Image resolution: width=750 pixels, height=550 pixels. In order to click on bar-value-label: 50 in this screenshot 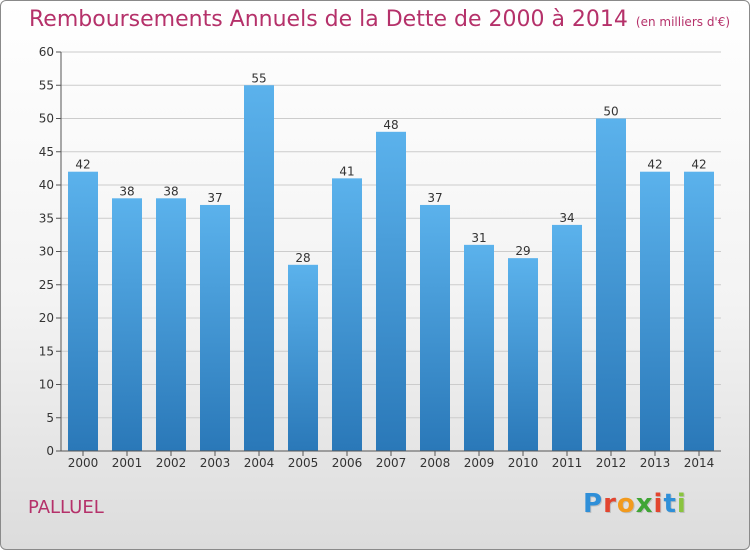, I will do `click(610, 112)`.